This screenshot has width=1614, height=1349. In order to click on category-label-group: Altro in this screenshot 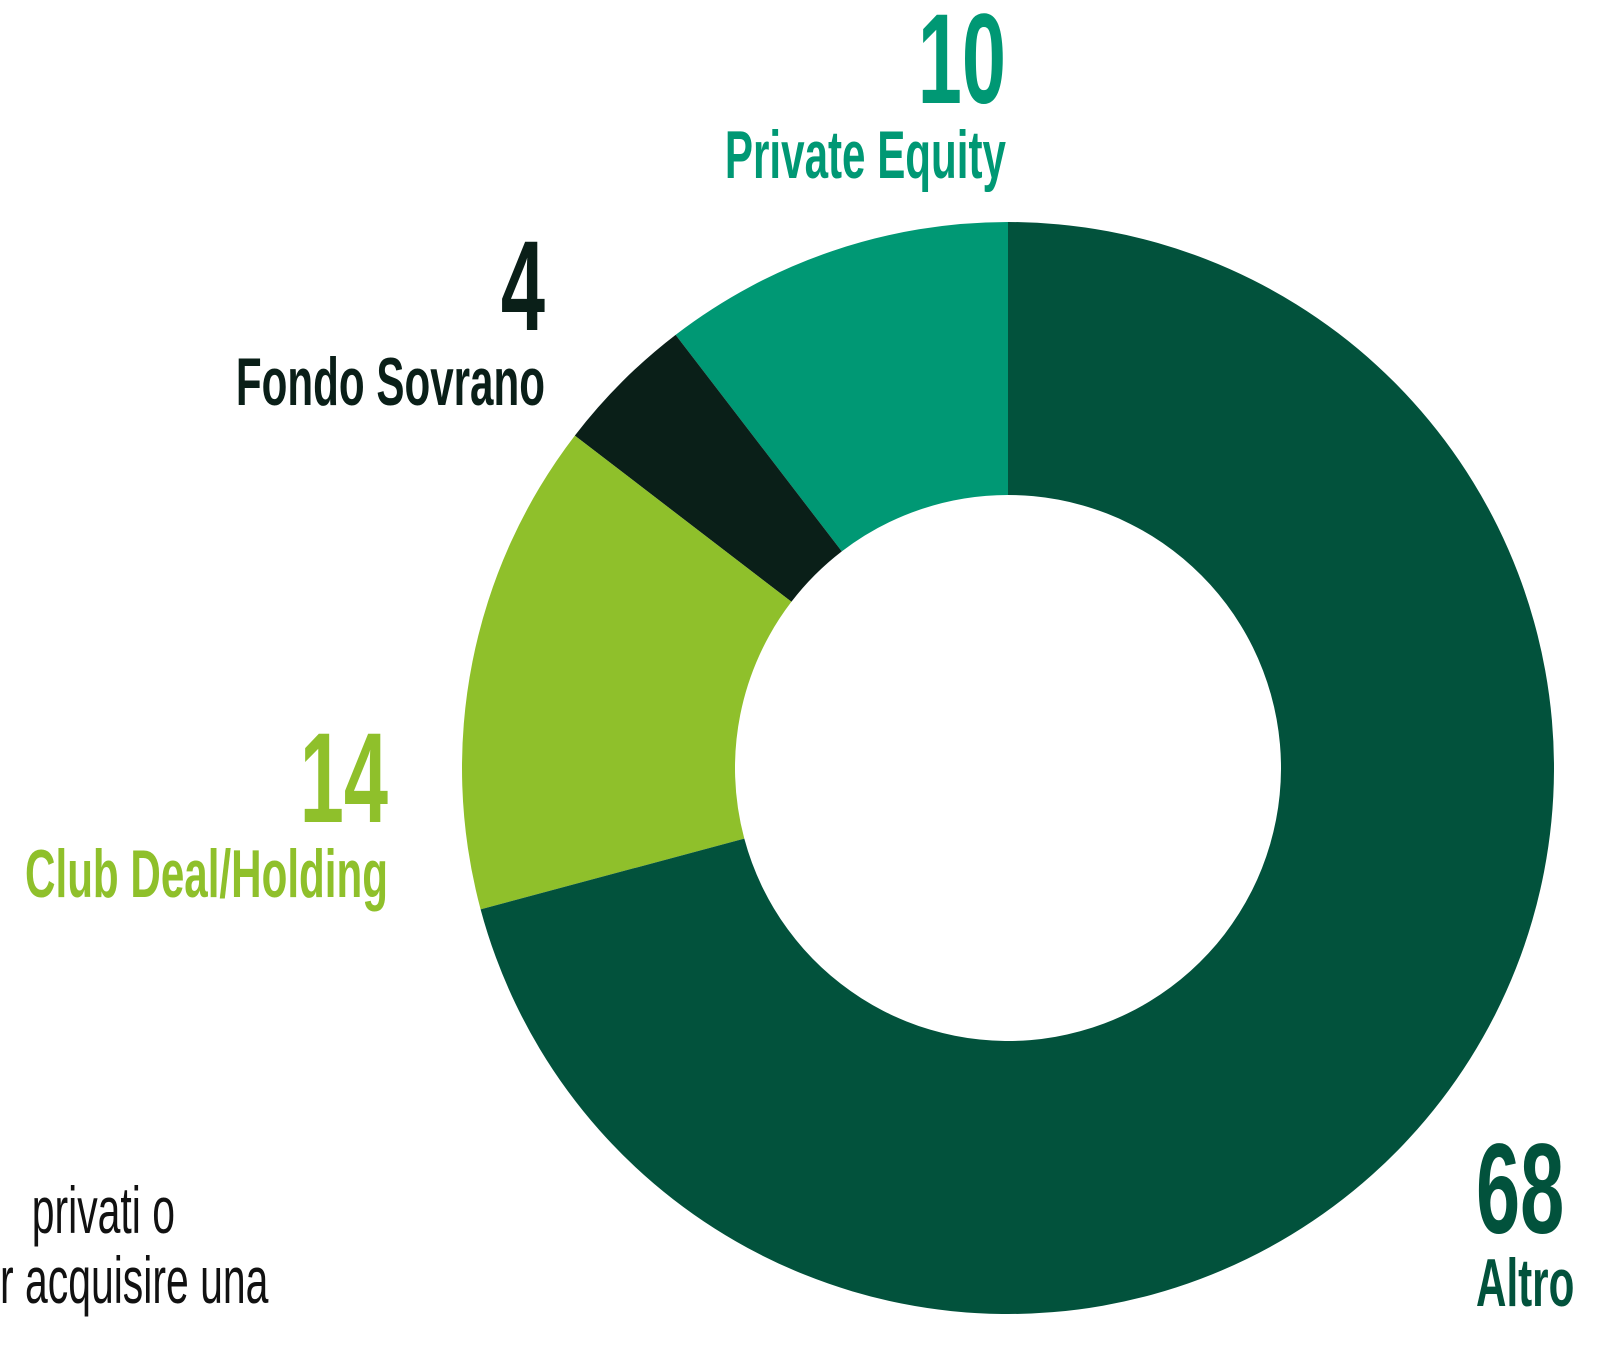, I will do `click(1525, 1283)`.